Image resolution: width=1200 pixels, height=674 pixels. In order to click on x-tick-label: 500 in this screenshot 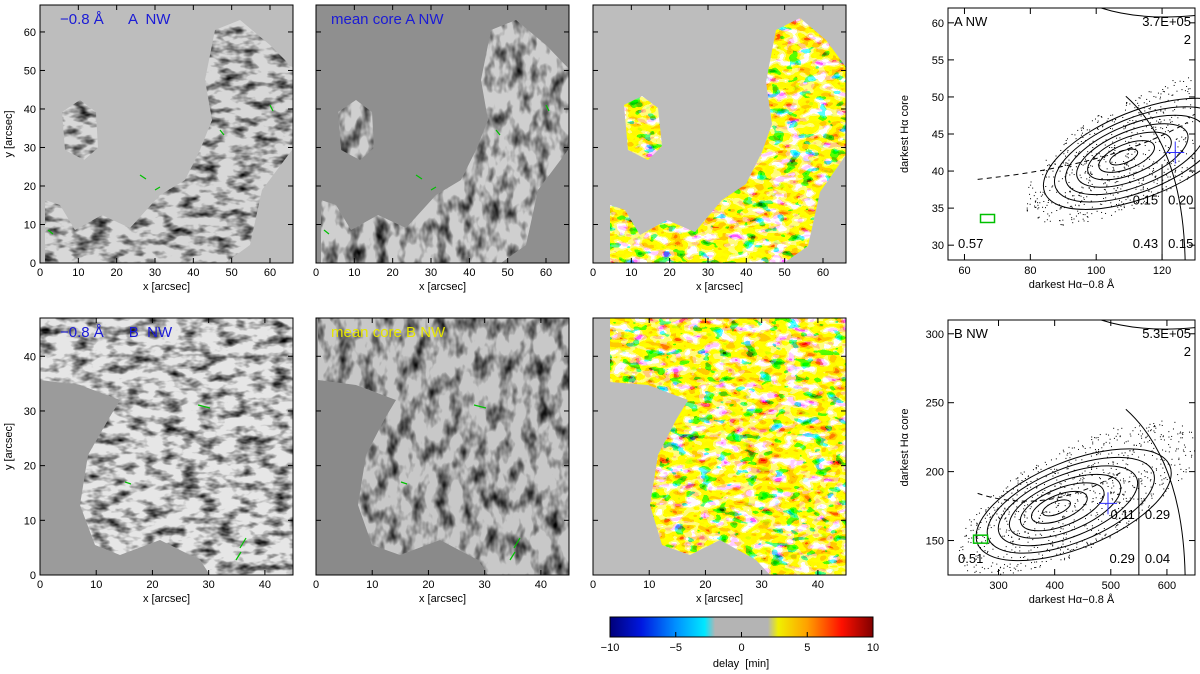, I will do `click(1111, 586)`.